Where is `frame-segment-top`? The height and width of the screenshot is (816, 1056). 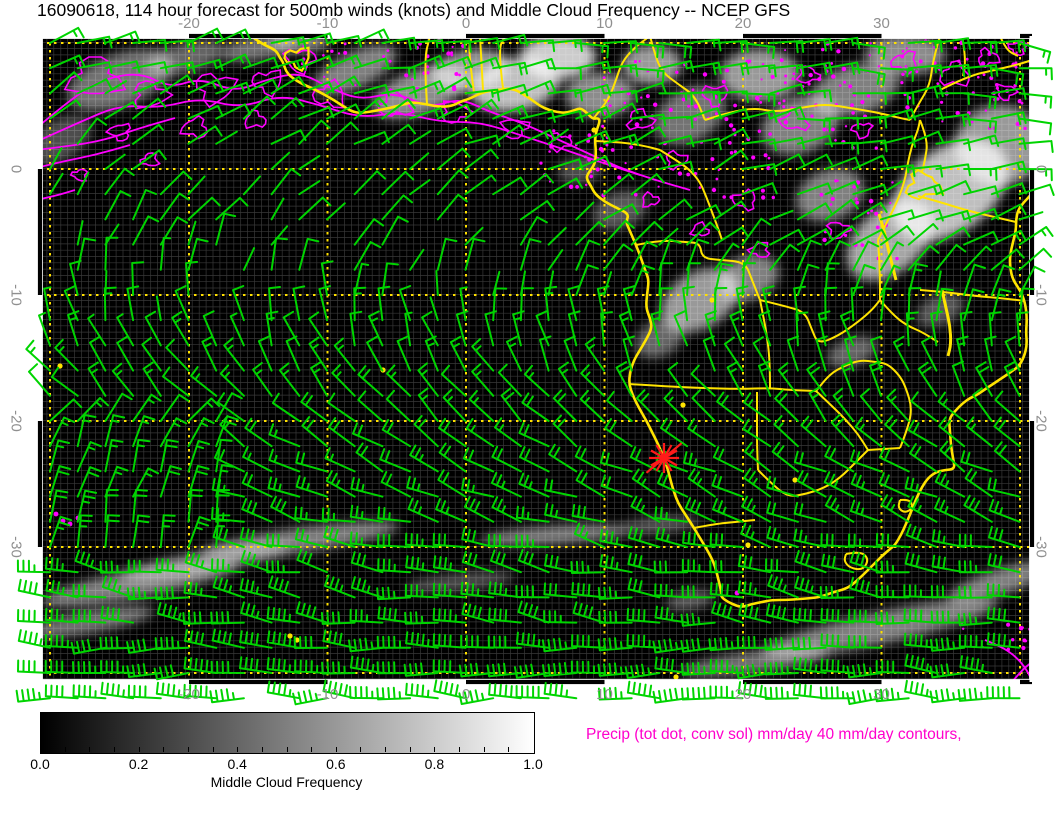 frame-segment-top is located at coordinates (114, 36).